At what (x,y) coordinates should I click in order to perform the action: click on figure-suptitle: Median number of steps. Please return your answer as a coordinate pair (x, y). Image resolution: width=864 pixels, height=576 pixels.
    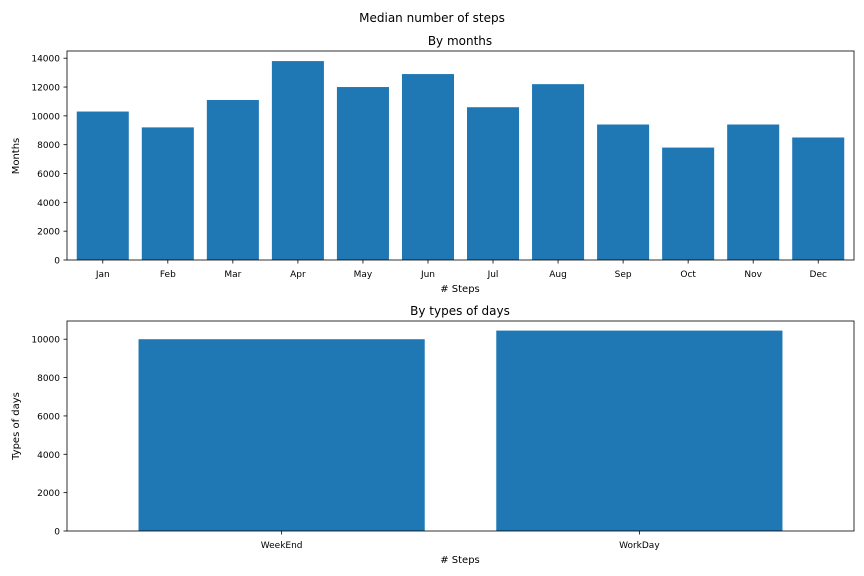
    Looking at the image, I should click on (432, 18).